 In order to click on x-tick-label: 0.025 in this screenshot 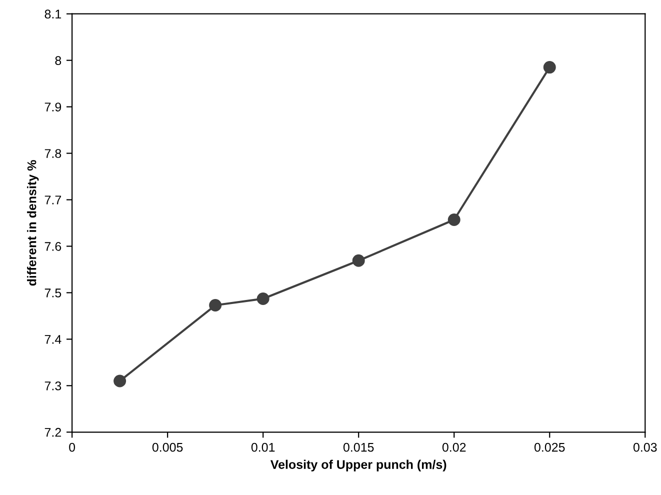, I will do `click(549, 447)`.